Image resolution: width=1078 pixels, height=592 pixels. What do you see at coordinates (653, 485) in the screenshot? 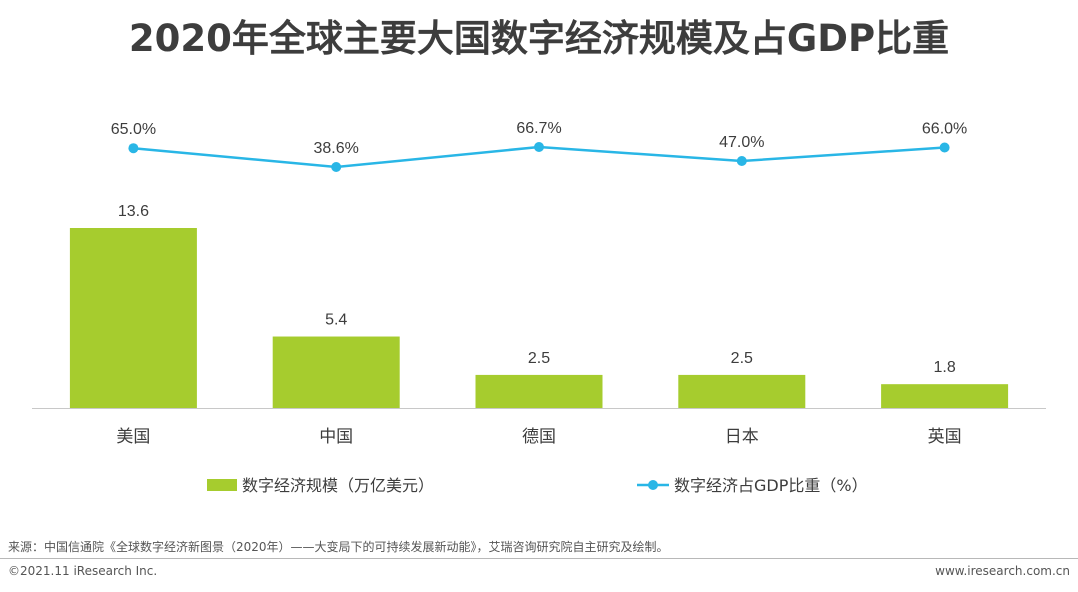
I see `legend-line-marker` at bounding box center [653, 485].